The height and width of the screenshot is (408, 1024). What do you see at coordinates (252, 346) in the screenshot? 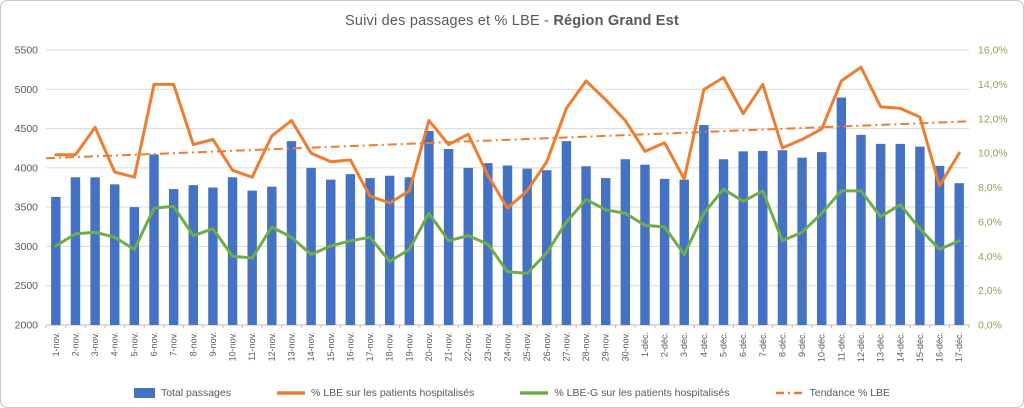
I see `x-axis-tick-label: 11-nov.` at bounding box center [252, 346].